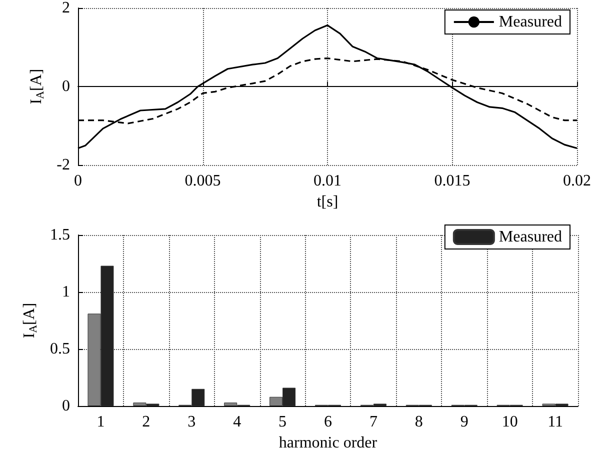 The image size is (594, 458). I want to click on x-tick-label: 3, so click(192, 422).